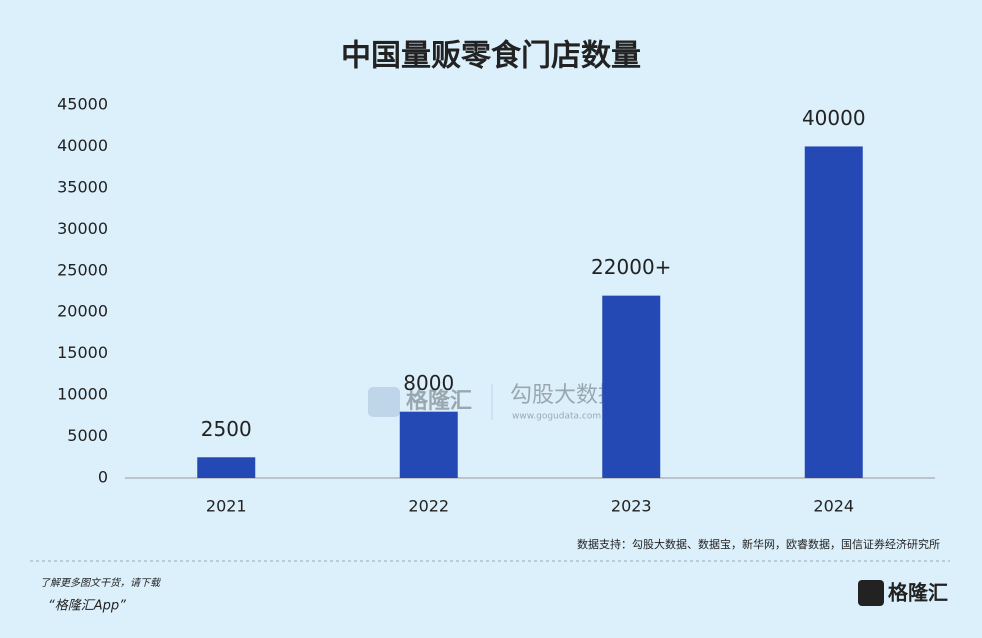 Image resolution: width=982 pixels, height=638 pixels. Describe the element at coordinates (494, 402) in the screenshot. I see `watermark: 格隆汇 勾股大数据 www.gogudata.com` at that location.